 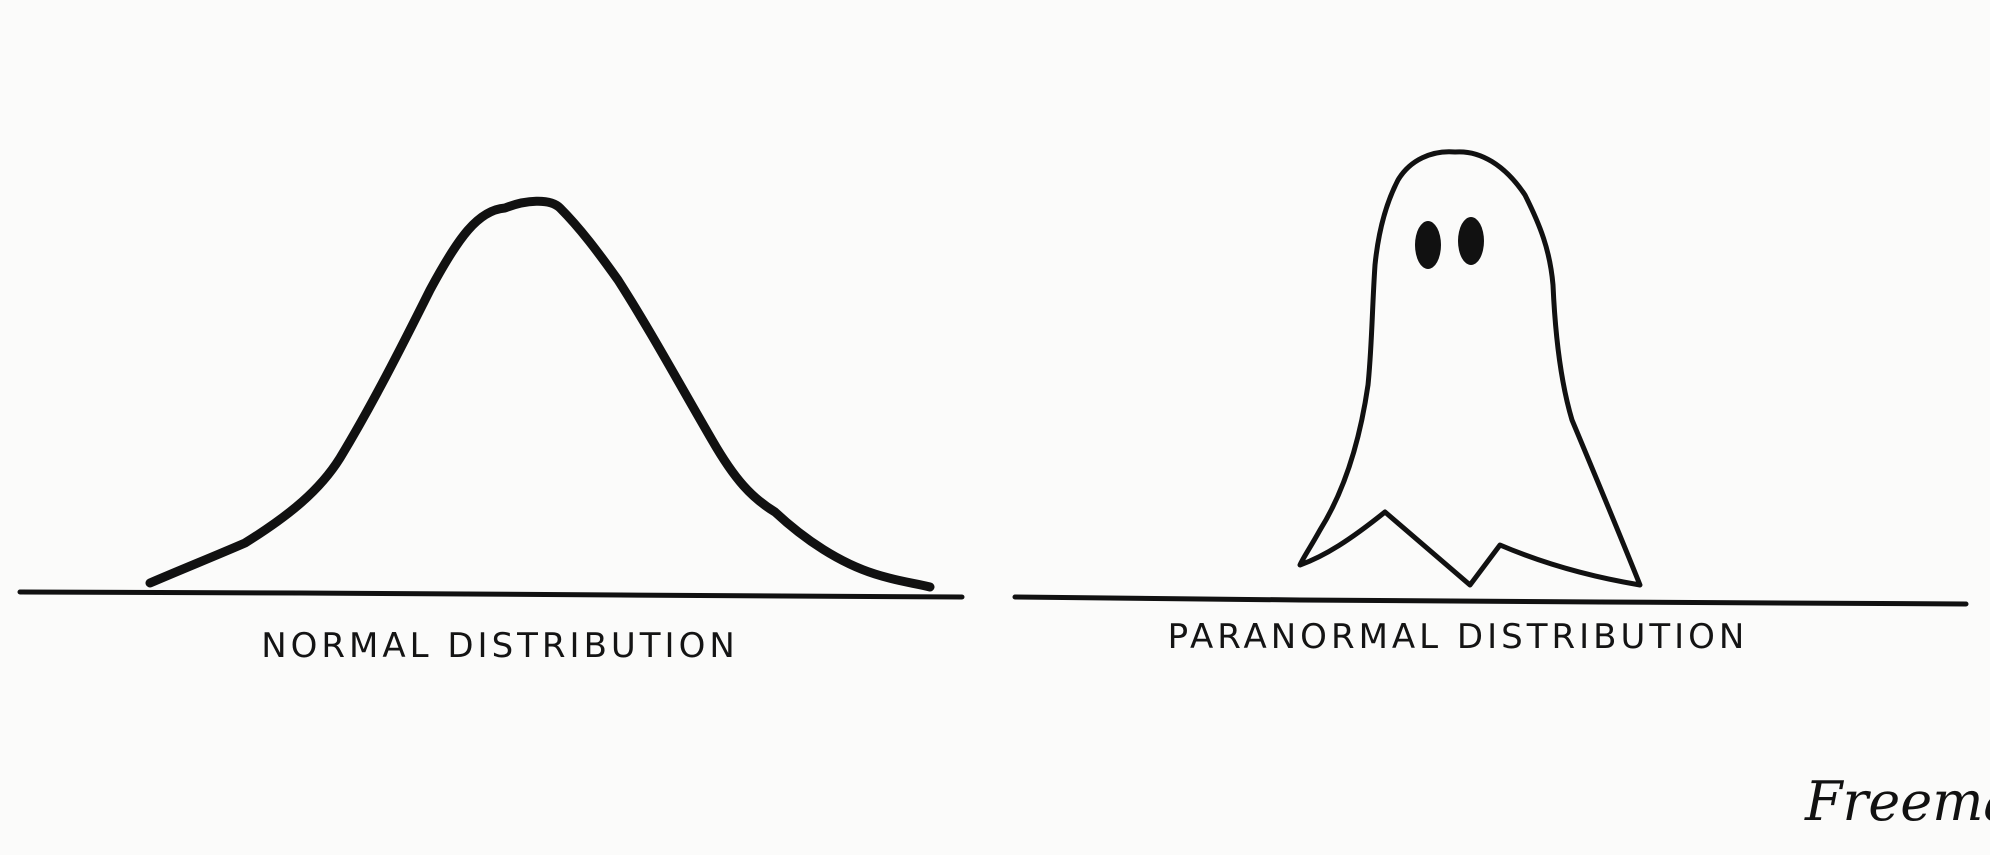 What do you see at coordinates (1897, 801) in the screenshot?
I see `artist-signature: Freeman.` at bounding box center [1897, 801].